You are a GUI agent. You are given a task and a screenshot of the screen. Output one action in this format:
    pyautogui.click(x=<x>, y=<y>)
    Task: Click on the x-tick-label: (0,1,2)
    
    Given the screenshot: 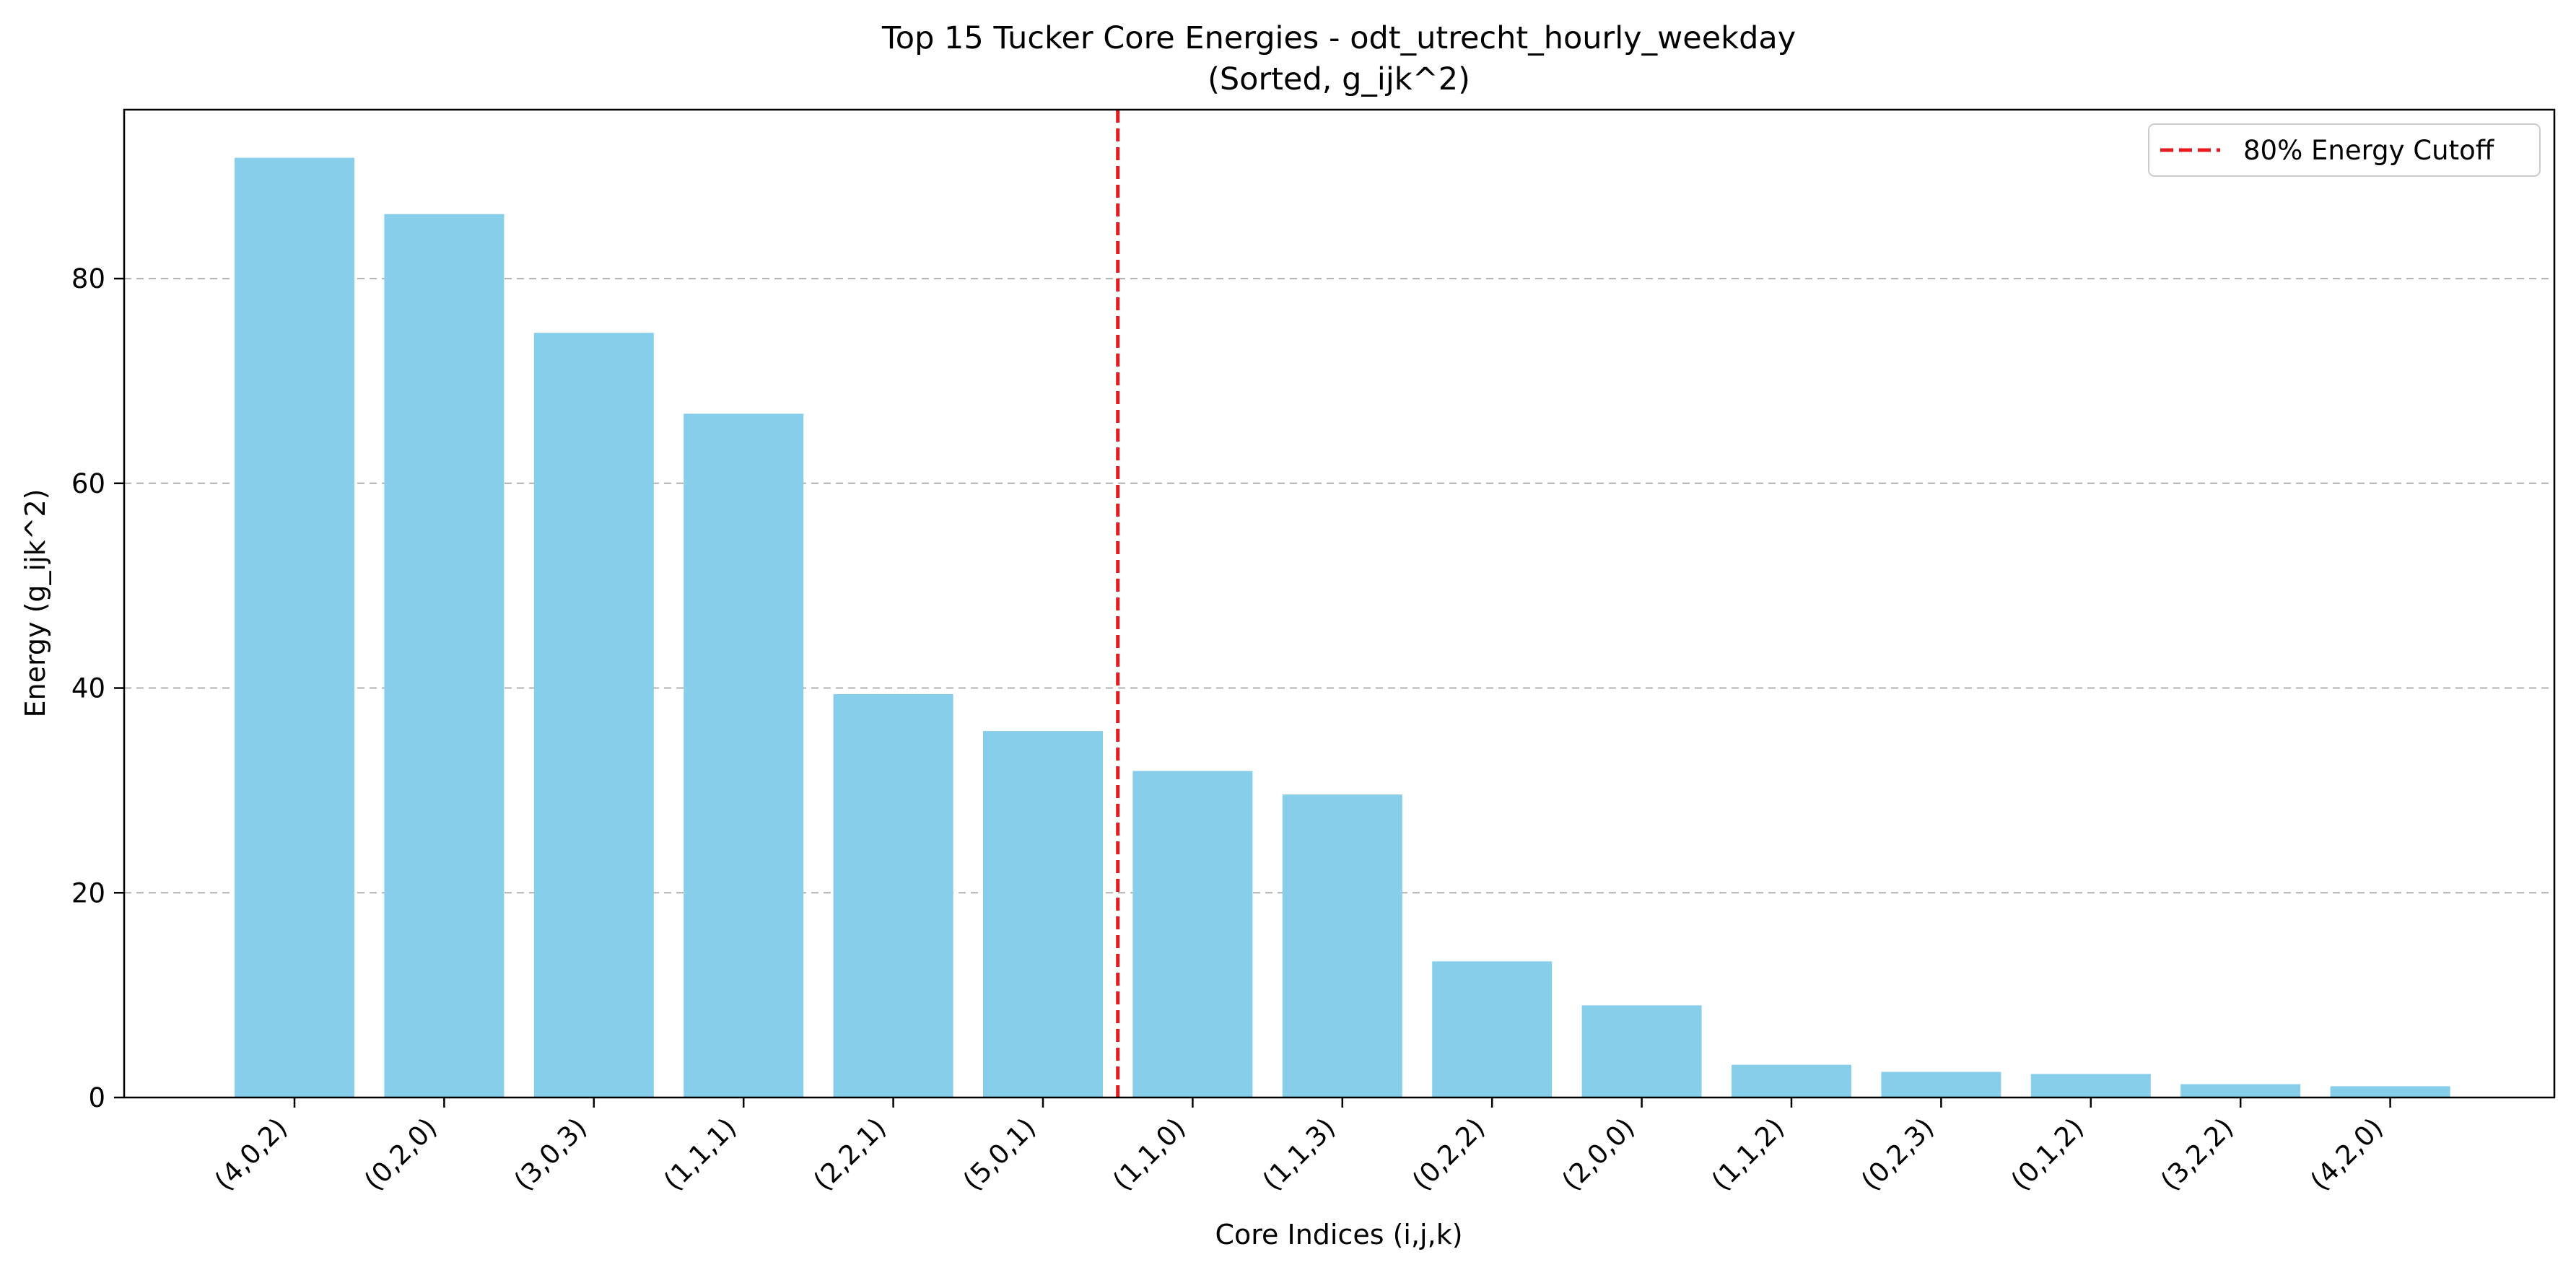 What is the action you would take?
    pyautogui.click(x=2047, y=1154)
    